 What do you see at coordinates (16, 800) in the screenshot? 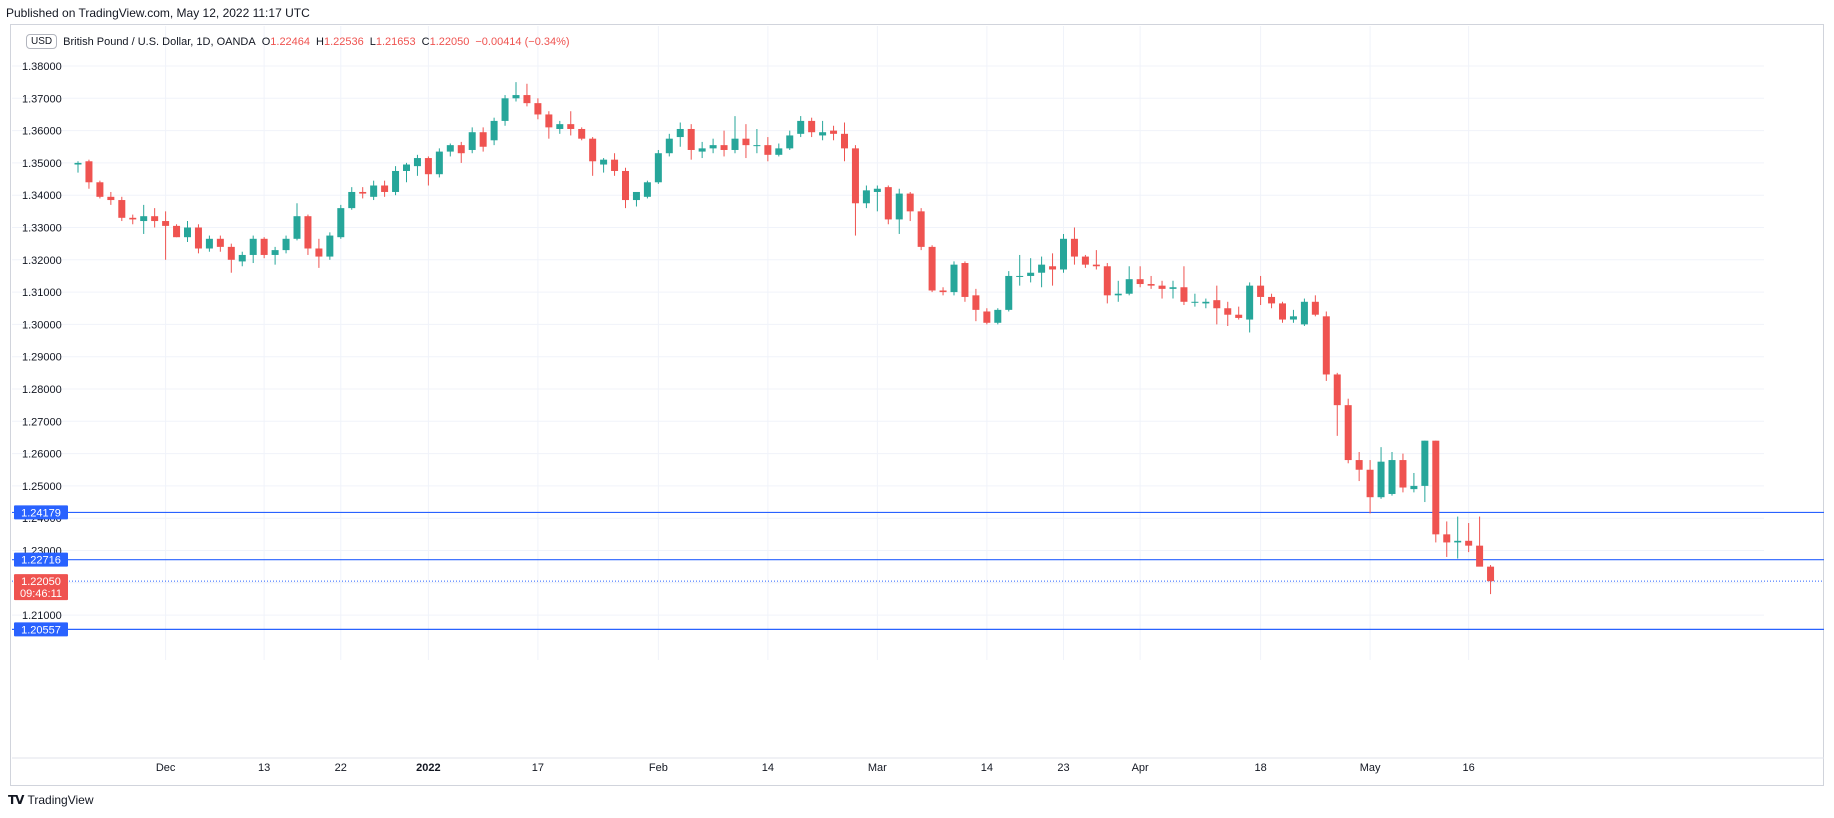
I see `tradingview-logo-icon: 𝗧𝗩` at bounding box center [16, 800].